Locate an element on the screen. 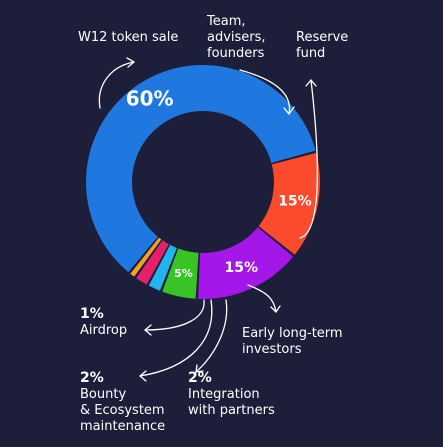 Image resolution: width=443 pixels, height=447 pixels. label-airdrop-percent: 1% is located at coordinates (92, 314).